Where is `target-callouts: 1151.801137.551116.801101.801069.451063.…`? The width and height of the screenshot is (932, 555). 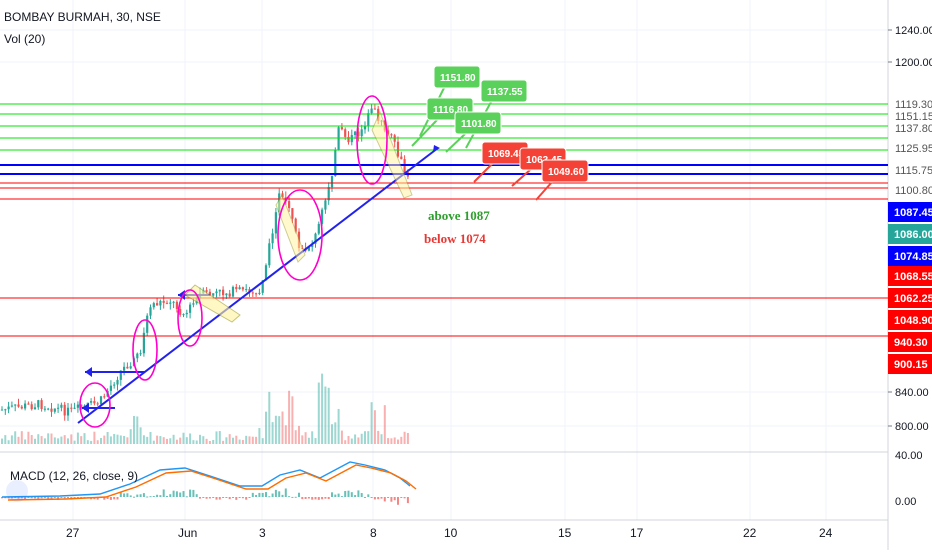
target-callouts: 1151.801137.551116.801101.801069.451063.… is located at coordinates (500, 133).